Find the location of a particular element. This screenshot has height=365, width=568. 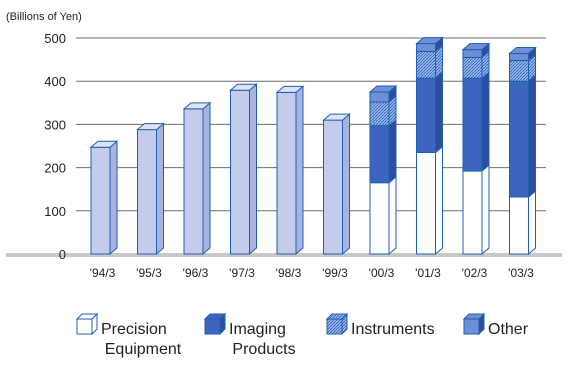

legend-label: Precision is located at coordinates (134, 329).